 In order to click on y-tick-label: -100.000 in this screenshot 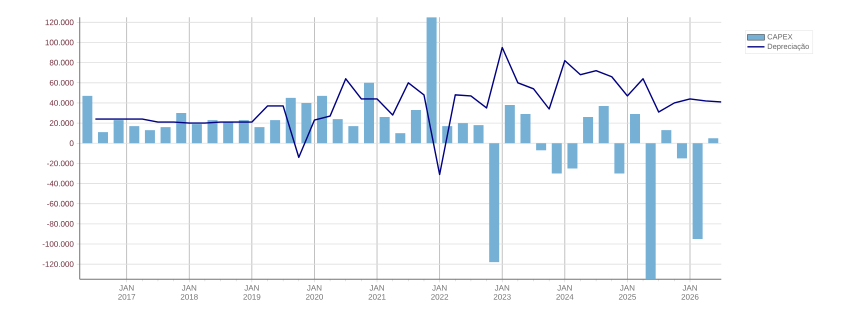, I will do `click(58, 244)`.